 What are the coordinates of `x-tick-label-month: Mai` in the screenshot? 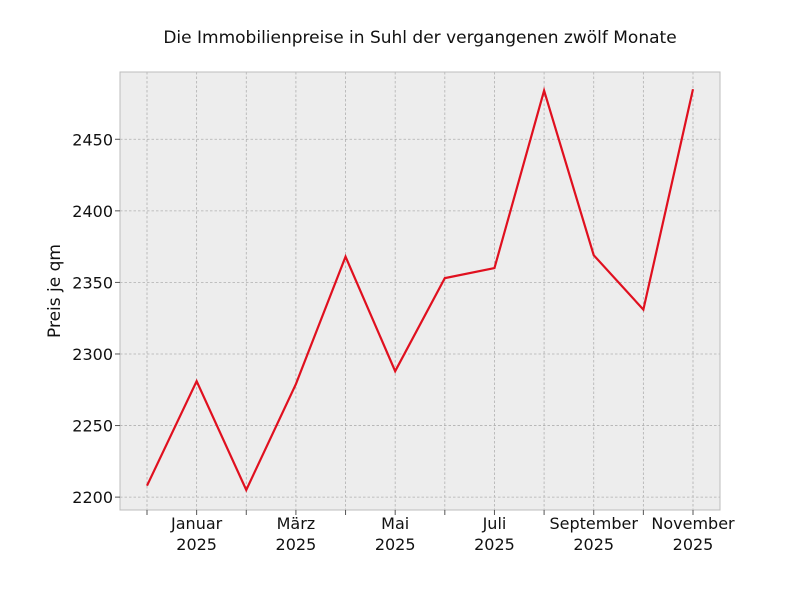 It's located at (395, 523).